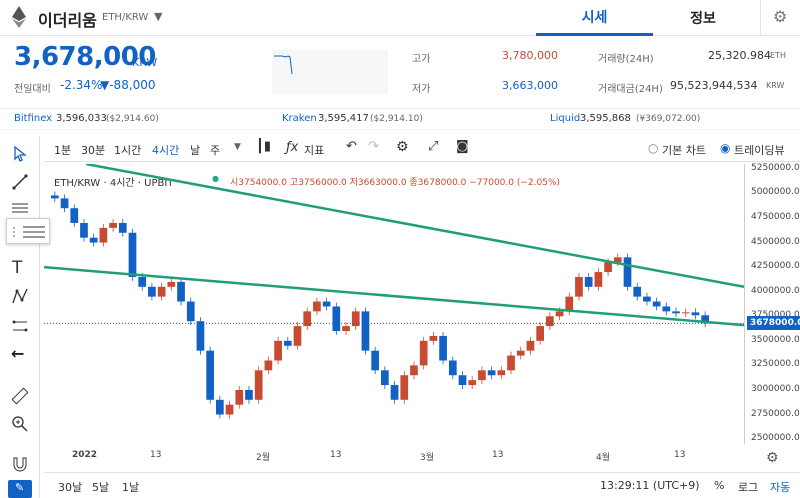 The height and width of the screenshot is (498, 800). What do you see at coordinates (299, 118) in the screenshot?
I see `exchange-name: Kraken` at bounding box center [299, 118].